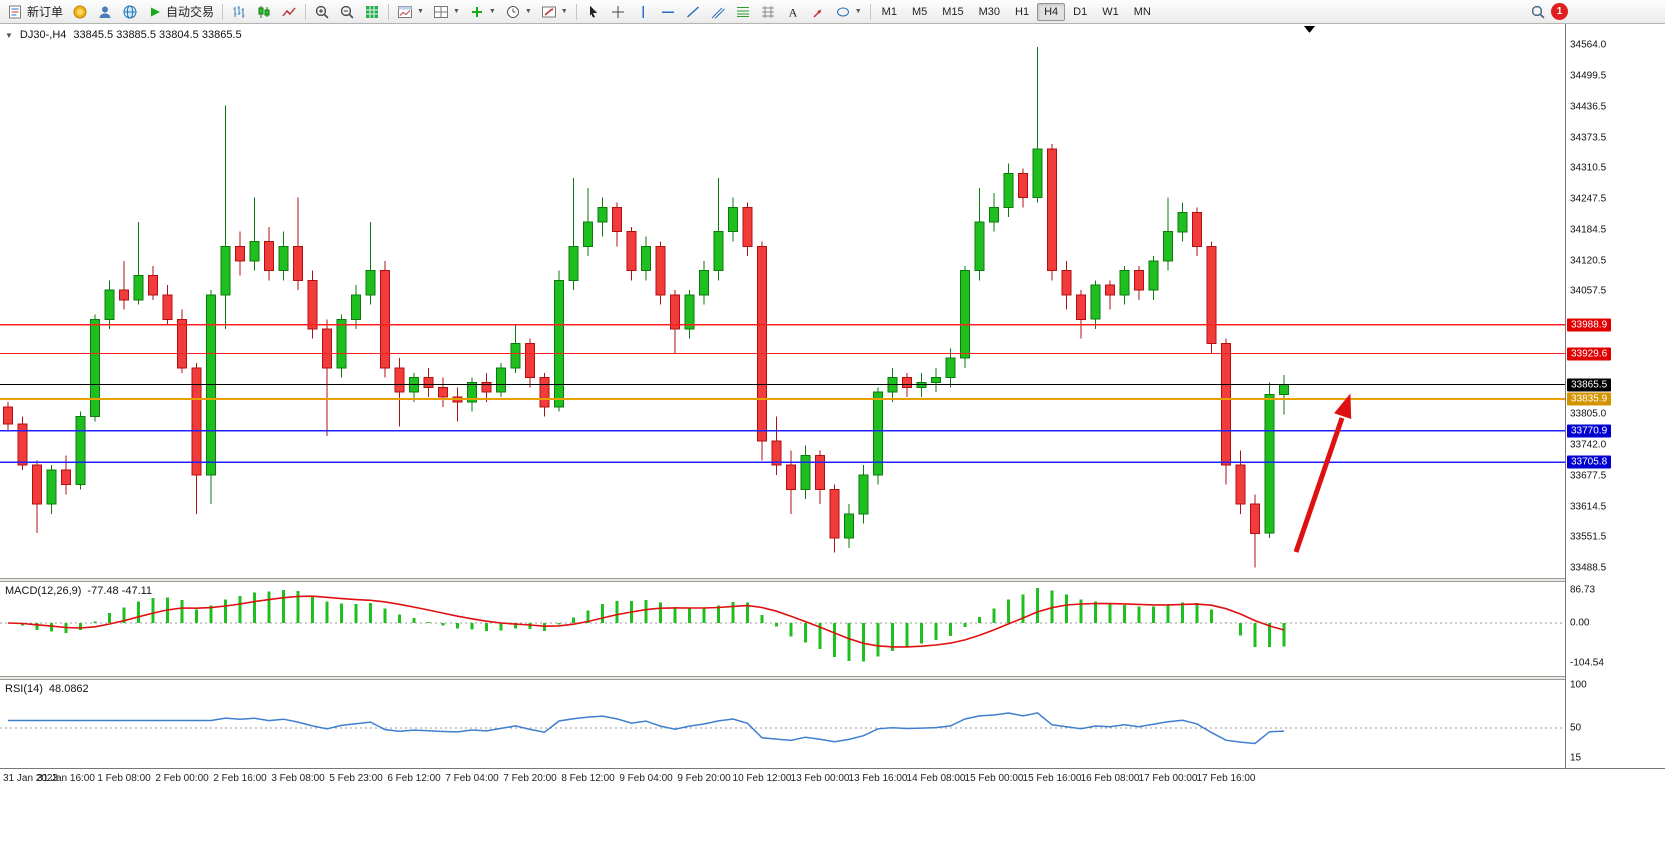 The image size is (1665, 841). I want to click on price-line-badge: 33835.9, so click(1589, 399).